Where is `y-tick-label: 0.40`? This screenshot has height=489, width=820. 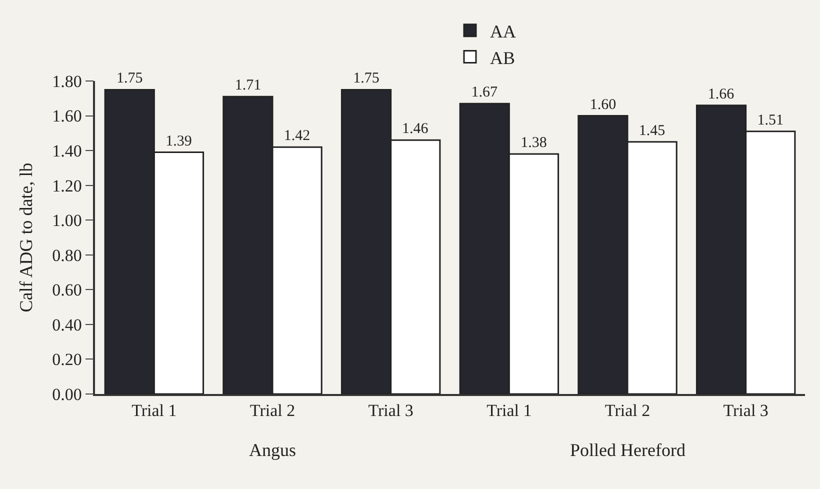
y-tick-label: 0.40 is located at coordinates (67, 324).